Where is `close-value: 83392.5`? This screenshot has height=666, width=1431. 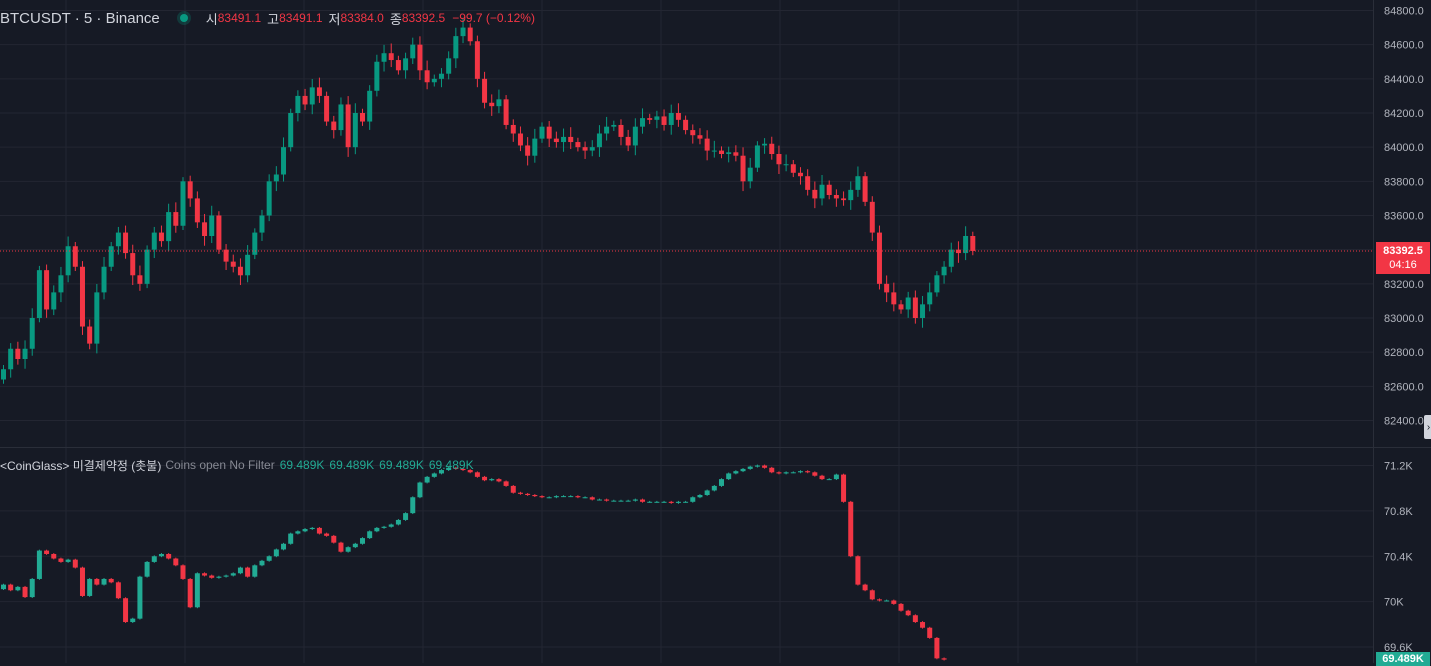
close-value: 83392.5 is located at coordinates (423, 18).